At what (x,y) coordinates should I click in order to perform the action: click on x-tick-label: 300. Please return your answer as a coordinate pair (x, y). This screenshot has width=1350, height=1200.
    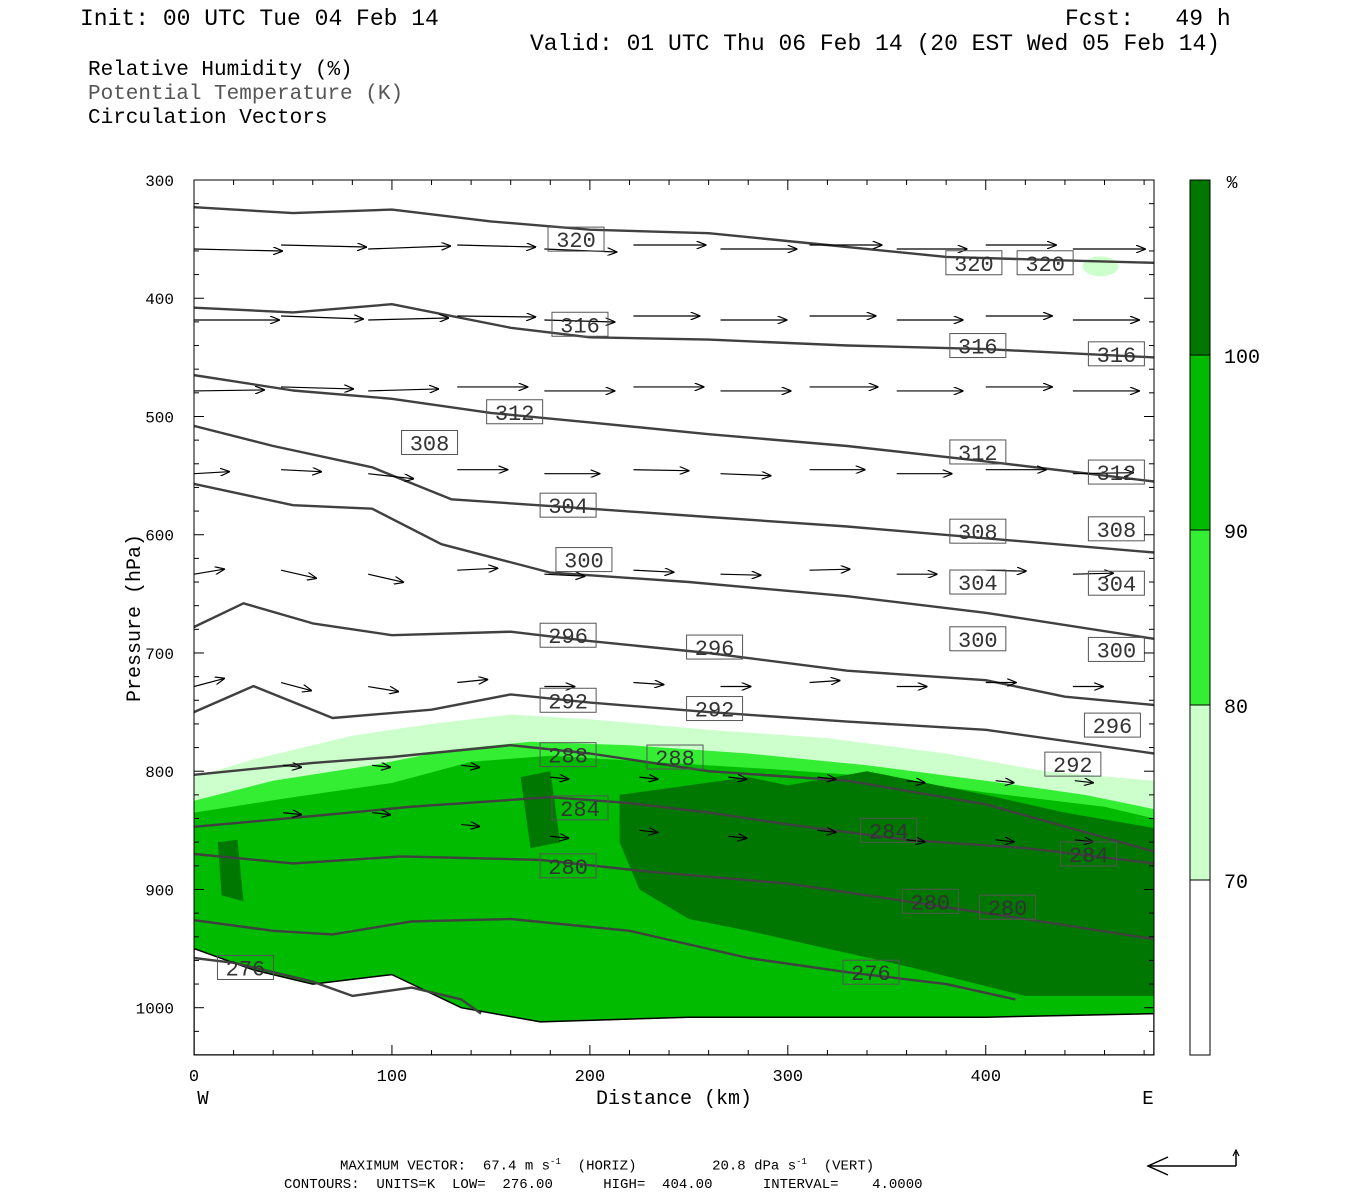
    Looking at the image, I should click on (788, 1077).